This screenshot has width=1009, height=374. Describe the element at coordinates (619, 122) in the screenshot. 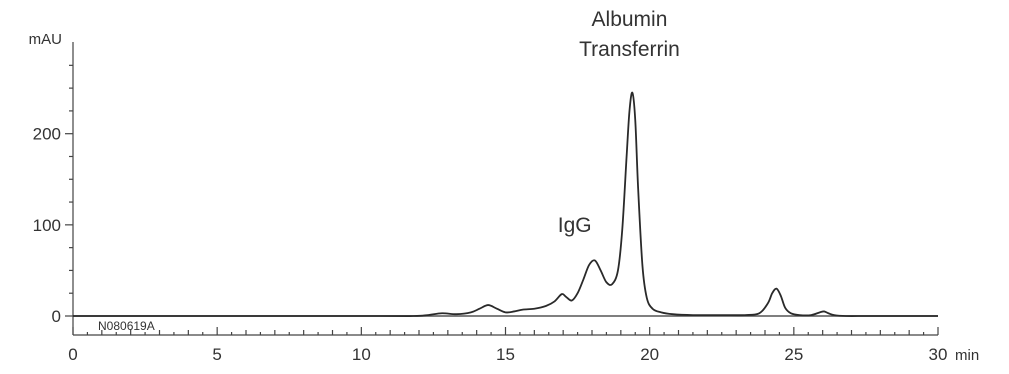

I see `peak-annotations: IgG Albumin Transferrin` at that location.